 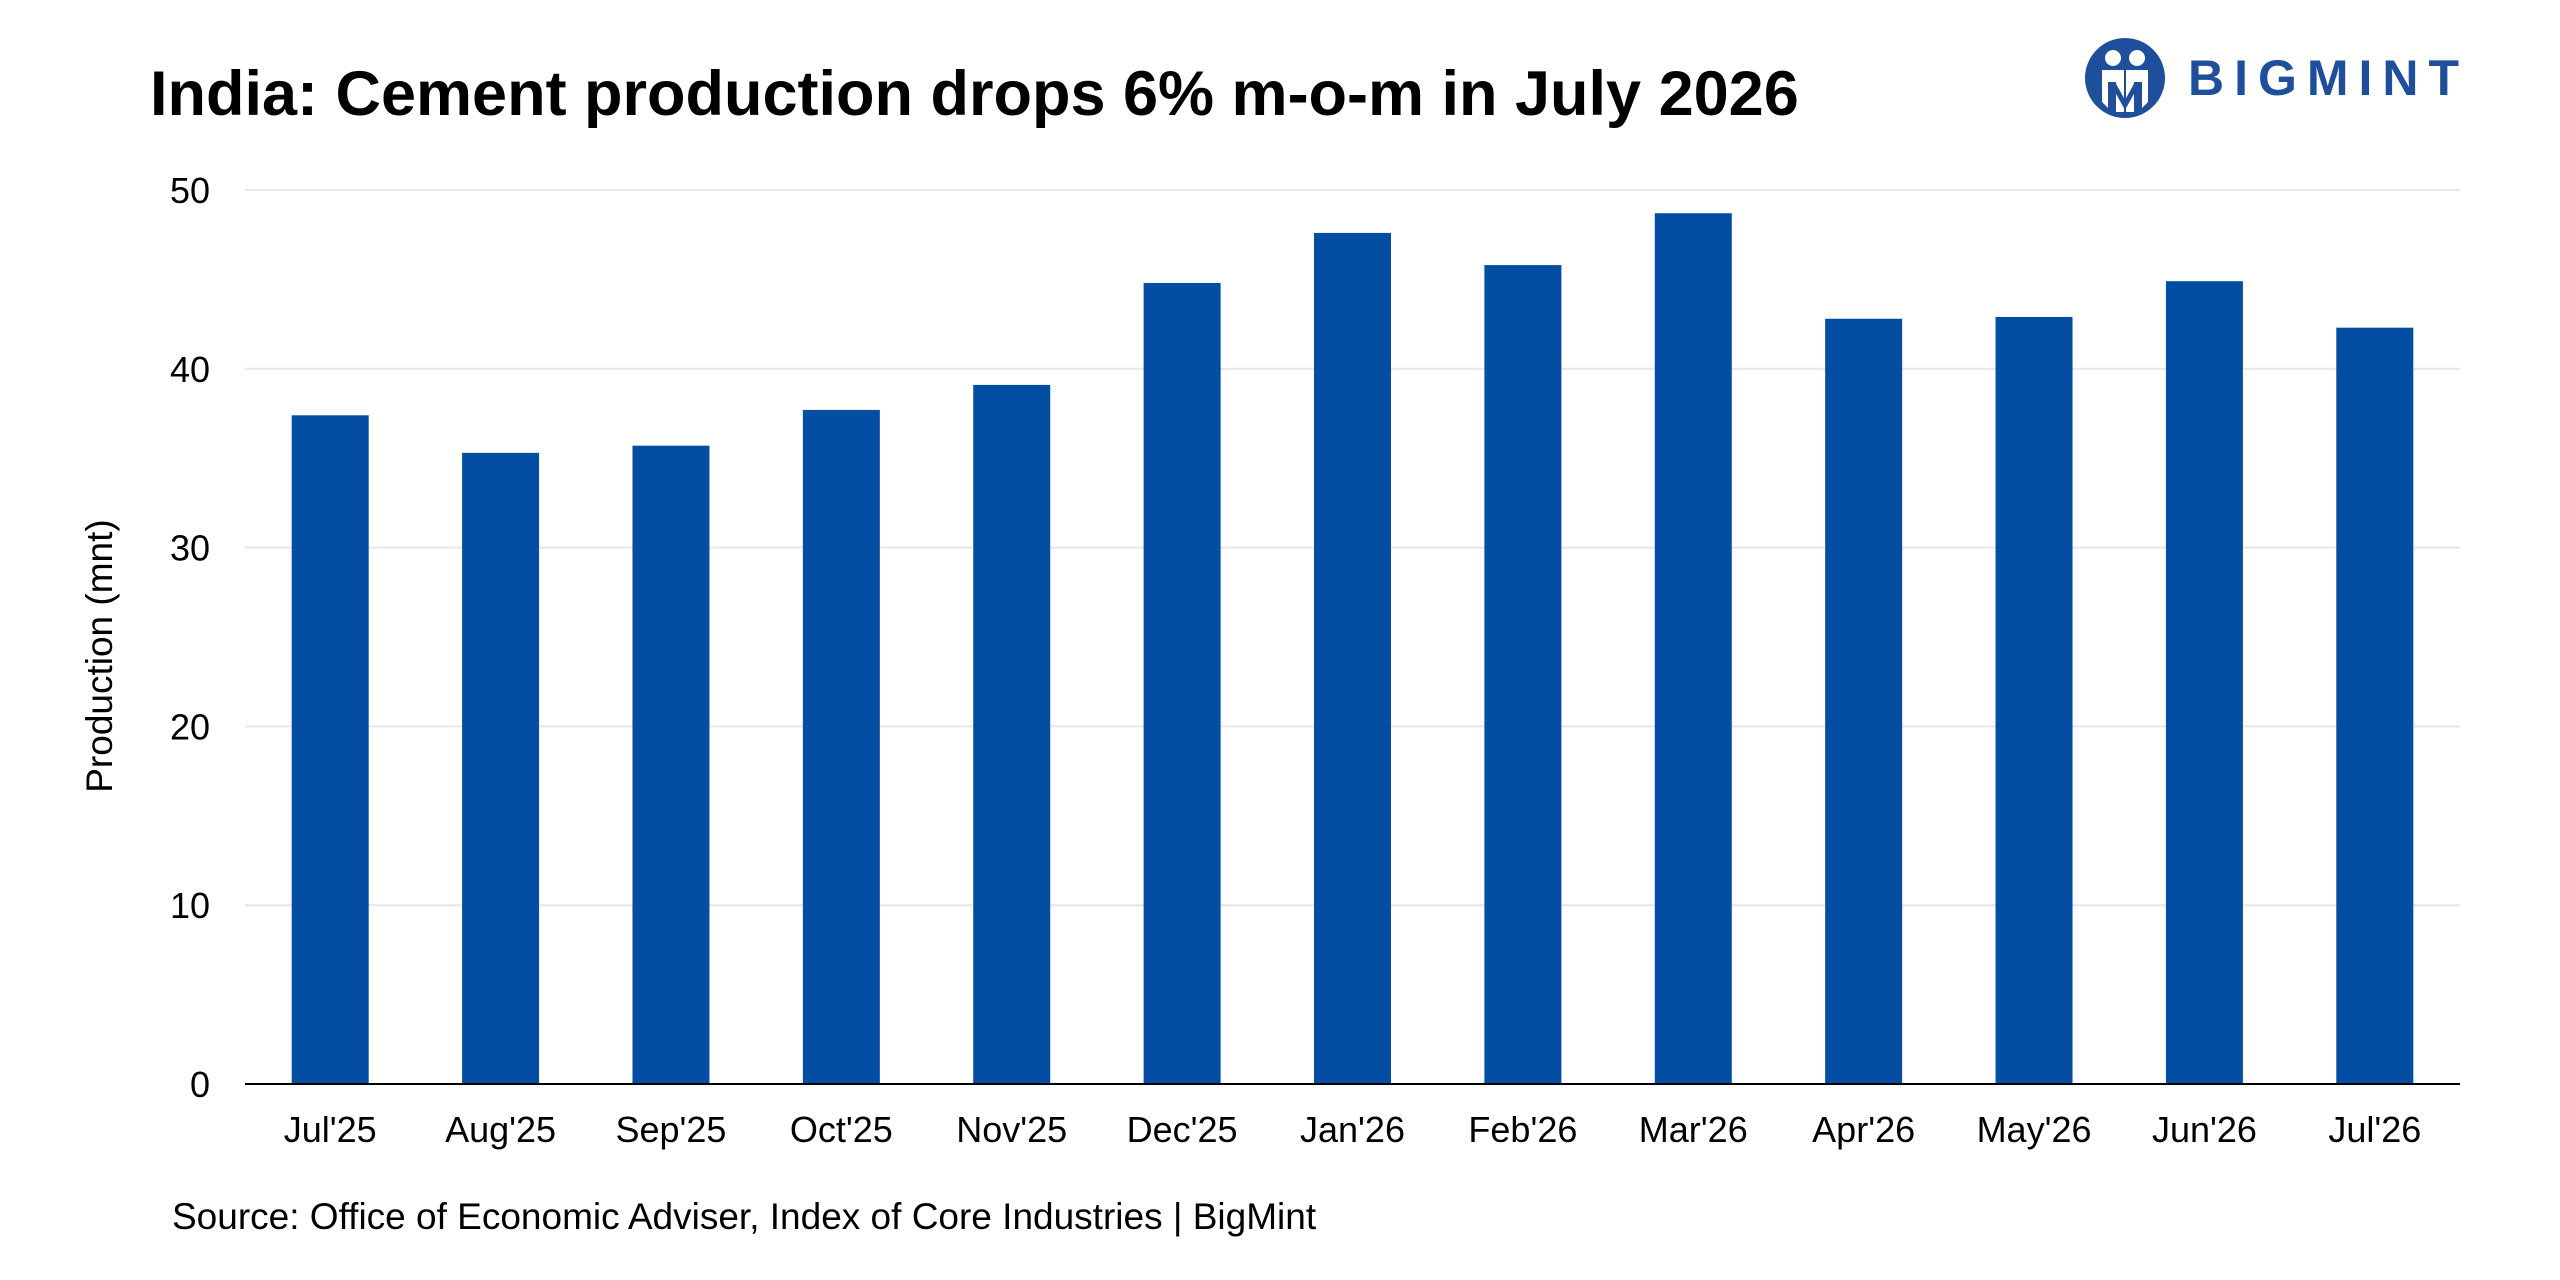 What do you see at coordinates (1522, 1129) in the screenshot?
I see `x-tick-label: Feb'26` at bounding box center [1522, 1129].